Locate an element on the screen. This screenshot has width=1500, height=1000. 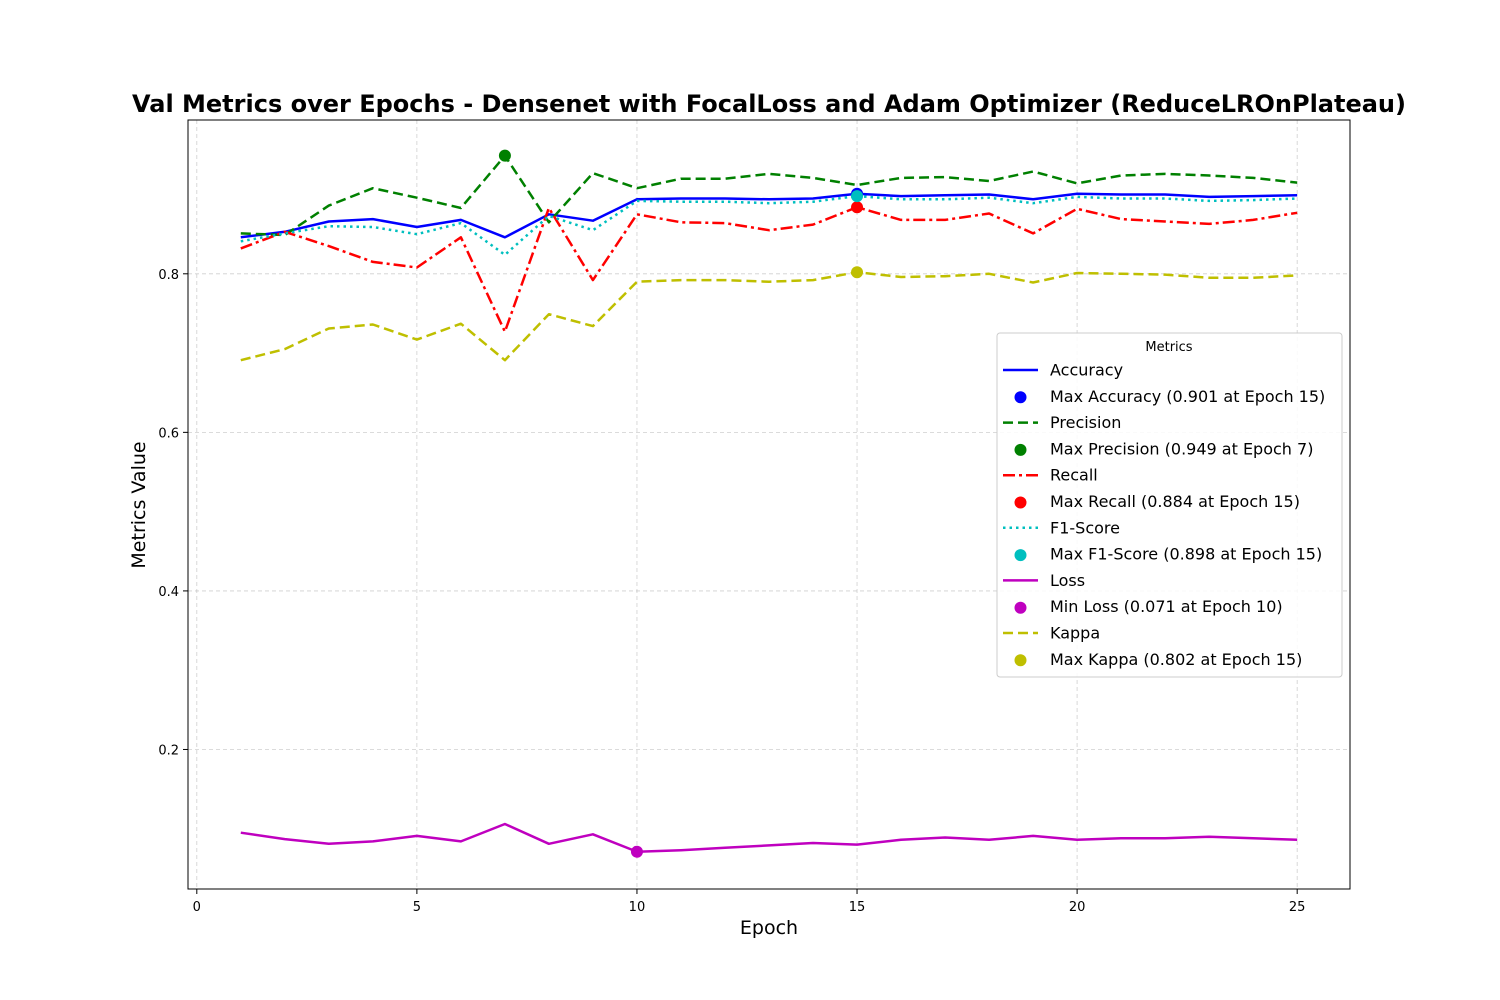
legend-label-f1-score: F1-Score is located at coordinates (1085, 527).